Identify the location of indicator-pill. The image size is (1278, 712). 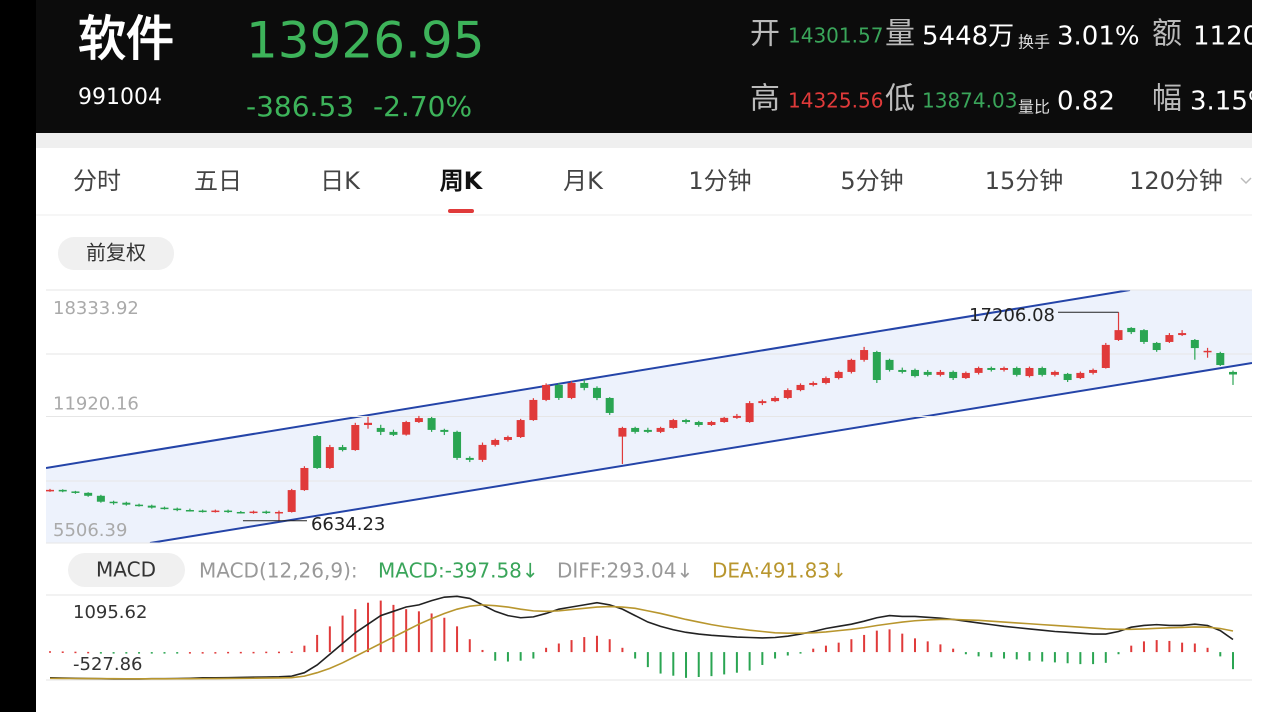
(126, 570).